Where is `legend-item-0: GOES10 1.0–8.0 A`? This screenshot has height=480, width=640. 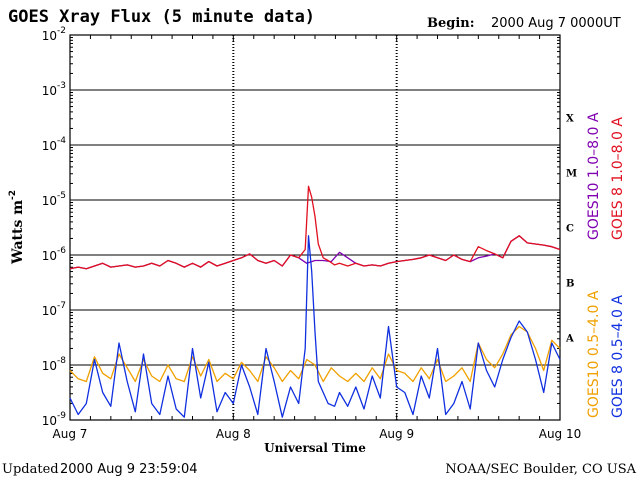 legend-item-0: GOES10 1.0–8.0 A is located at coordinates (594, 176).